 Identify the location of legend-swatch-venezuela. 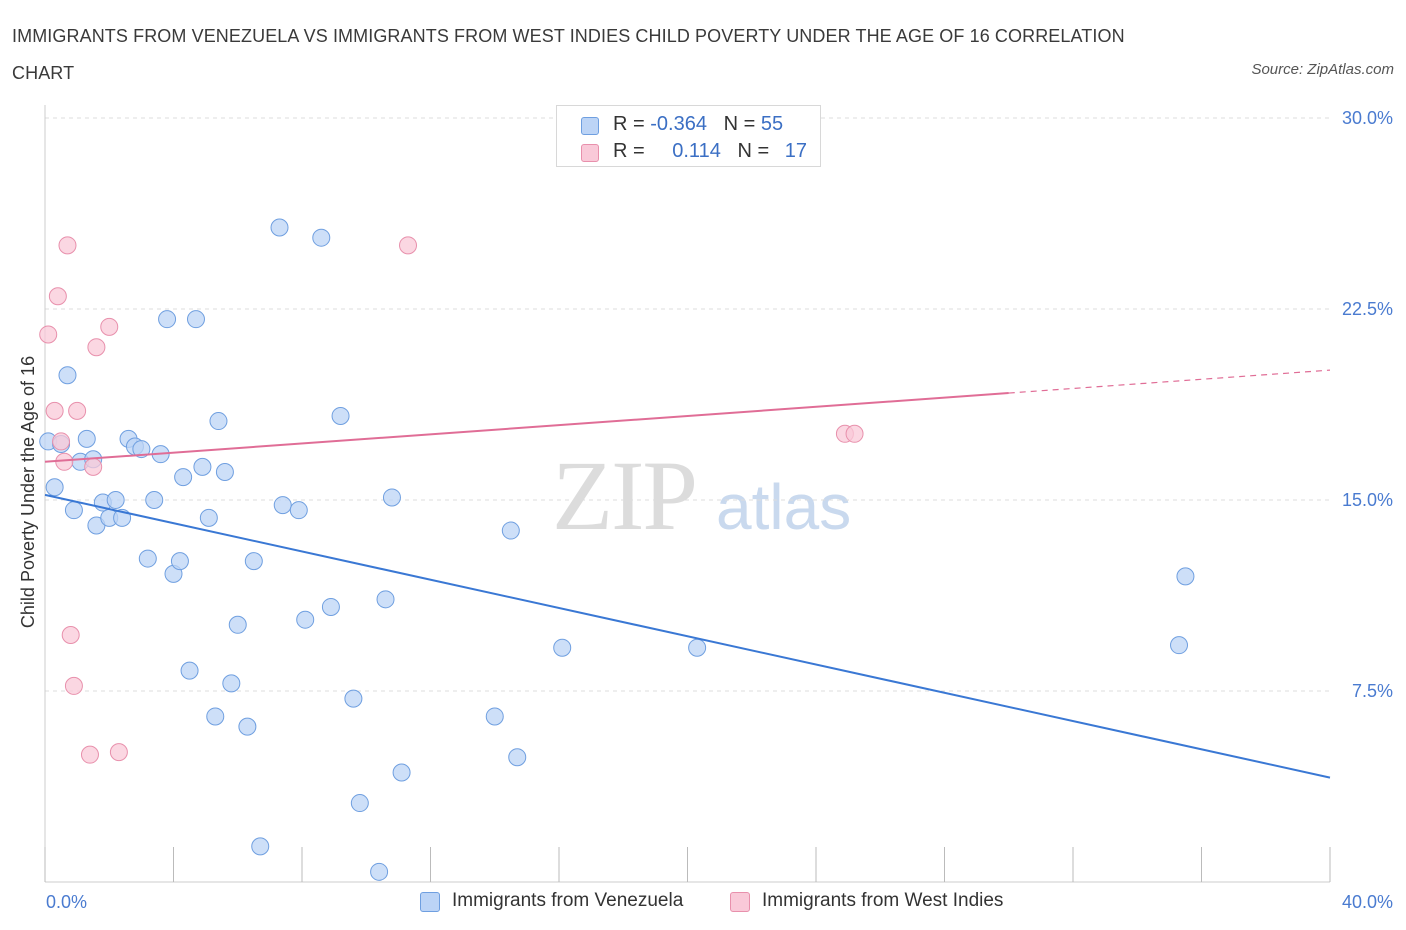
(590, 126).